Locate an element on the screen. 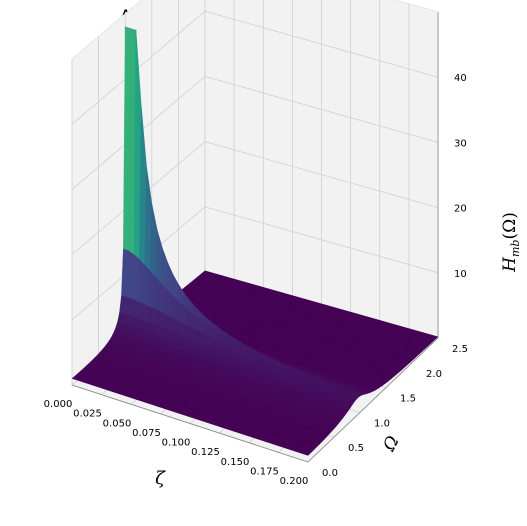 The width and height of the screenshot is (527, 526). z-tick-label: 40 is located at coordinates (460, 78).